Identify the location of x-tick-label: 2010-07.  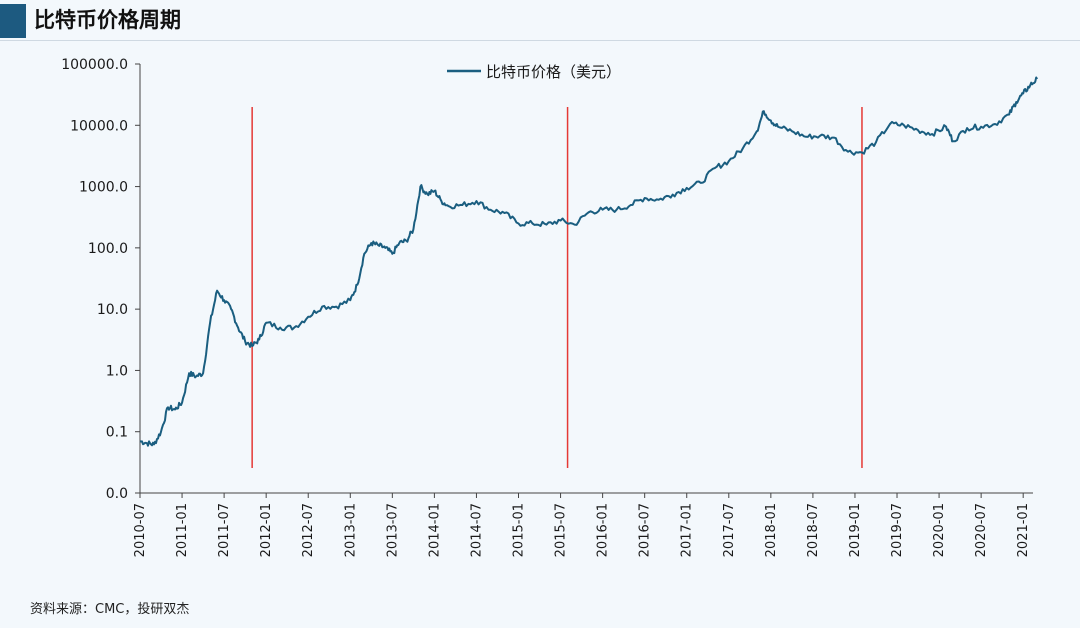
(140, 530).